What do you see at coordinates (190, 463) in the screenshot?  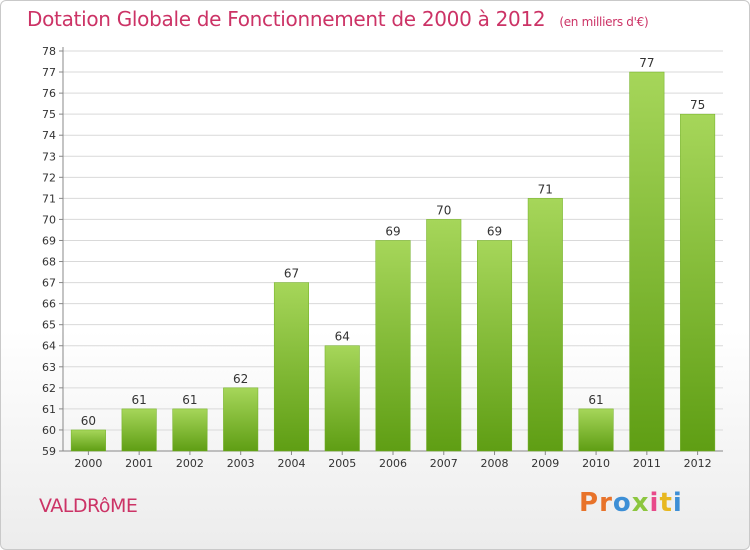 I see `x-tick-label-2002: 2002` at bounding box center [190, 463].